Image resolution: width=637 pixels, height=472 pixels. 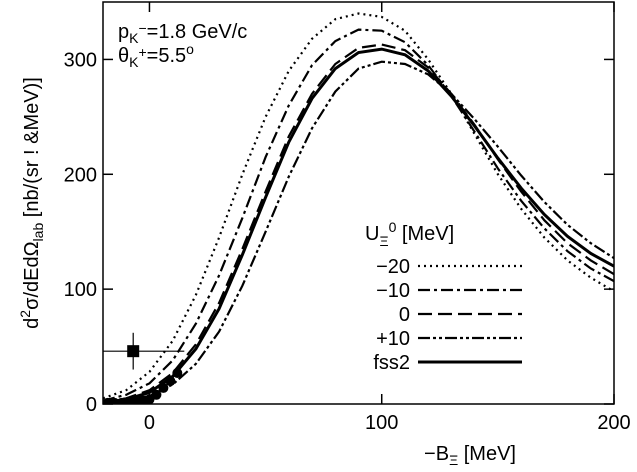 What do you see at coordinates (91, 405) in the screenshot?
I see `y-tick-label: 0` at bounding box center [91, 405].